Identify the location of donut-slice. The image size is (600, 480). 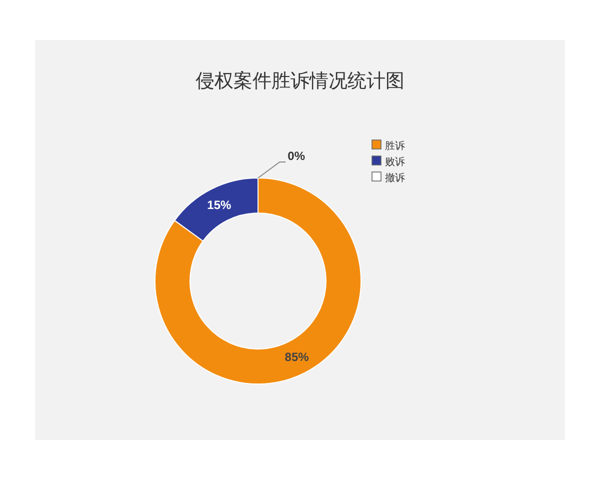
(258, 281).